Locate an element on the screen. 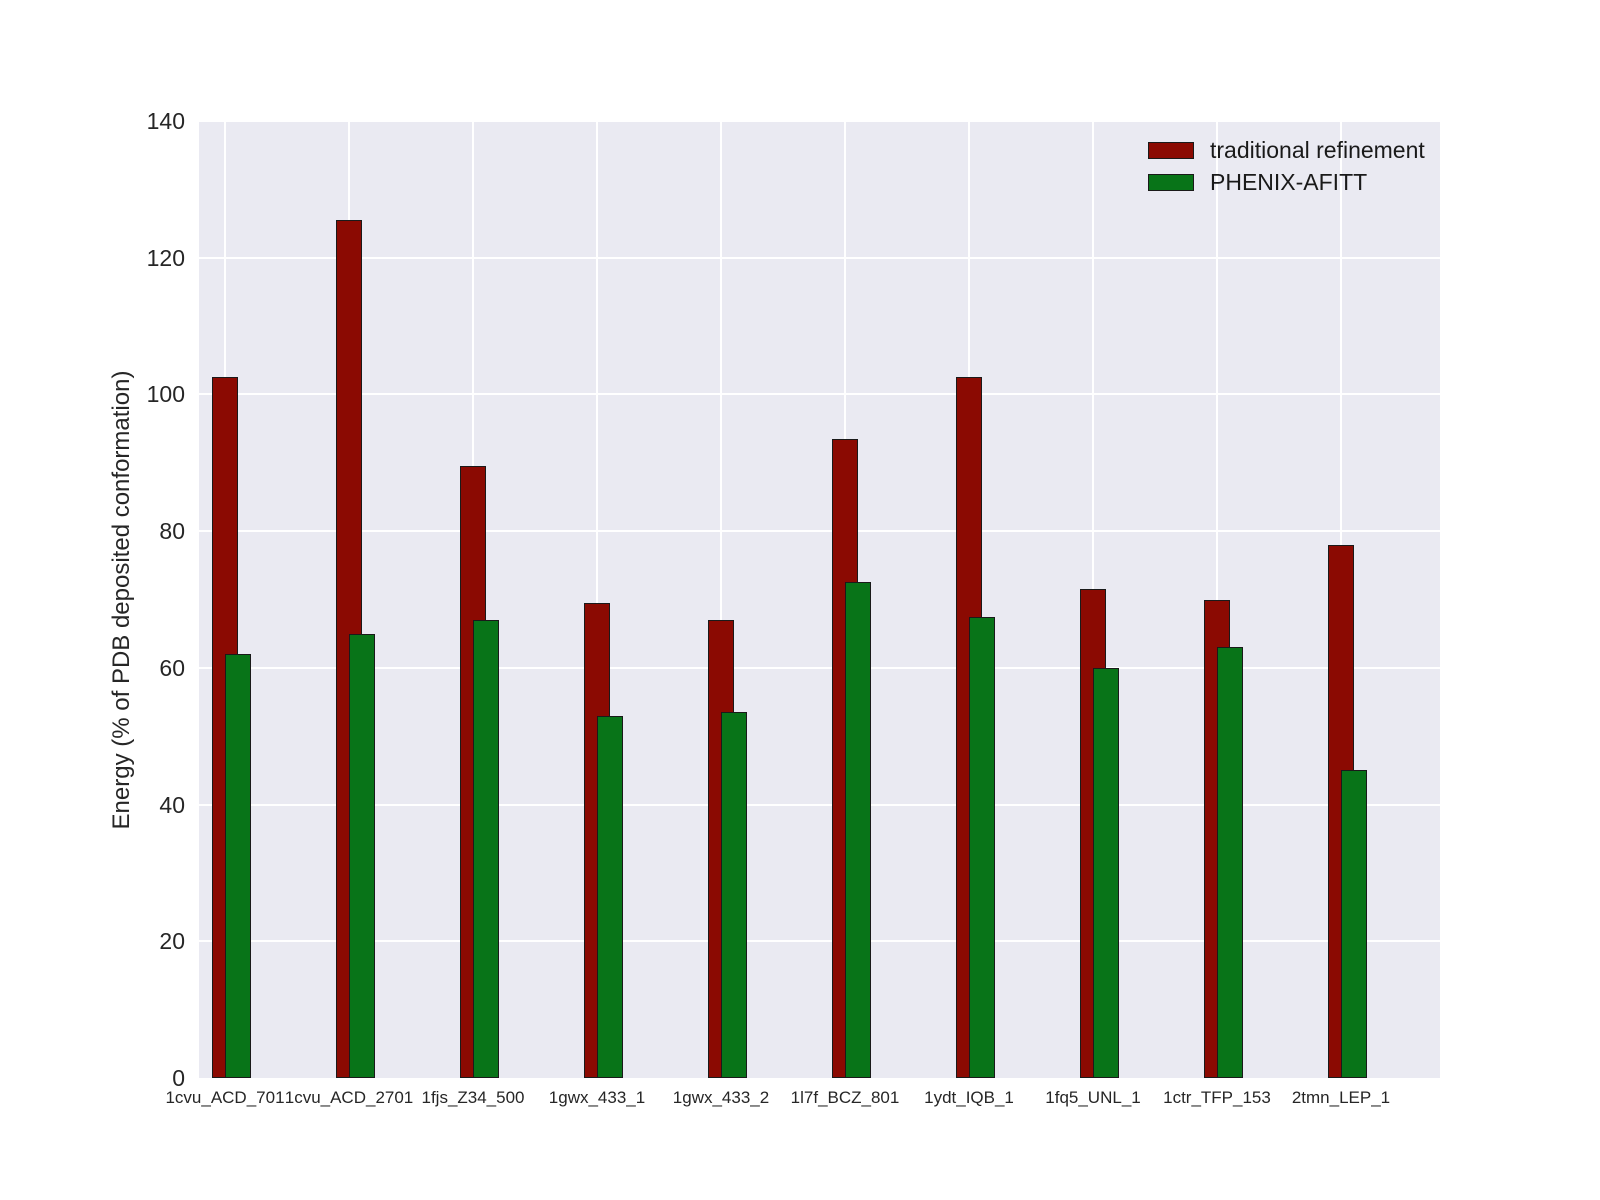 The width and height of the screenshot is (1600, 1200). x-tick-label-1fjs-z34-500: 1fjs_Z34_500 is located at coordinates (473, 1097).